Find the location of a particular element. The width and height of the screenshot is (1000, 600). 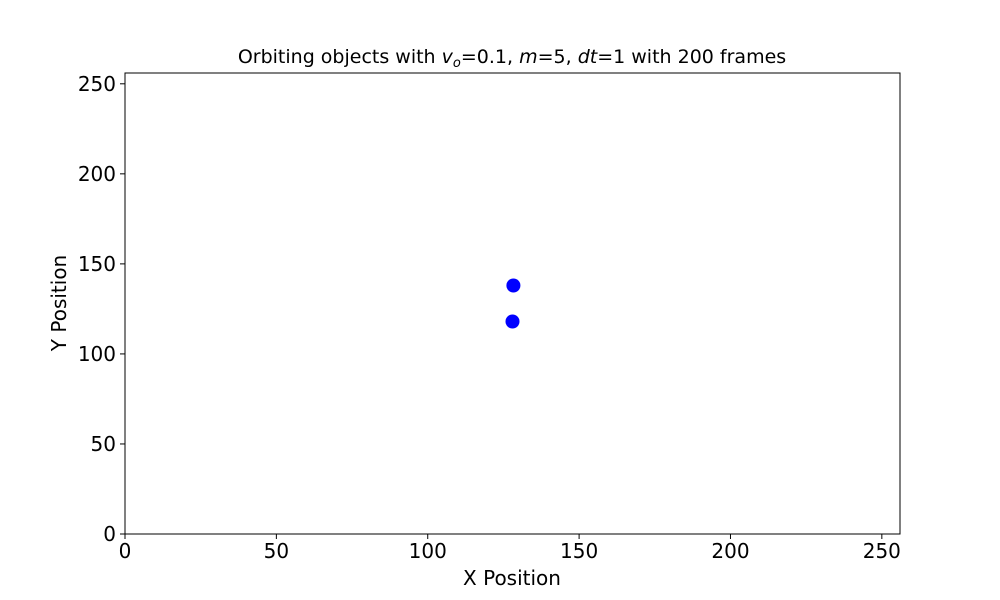

chart-title-part: =1 with 200 frames is located at coordinates (691, 57).